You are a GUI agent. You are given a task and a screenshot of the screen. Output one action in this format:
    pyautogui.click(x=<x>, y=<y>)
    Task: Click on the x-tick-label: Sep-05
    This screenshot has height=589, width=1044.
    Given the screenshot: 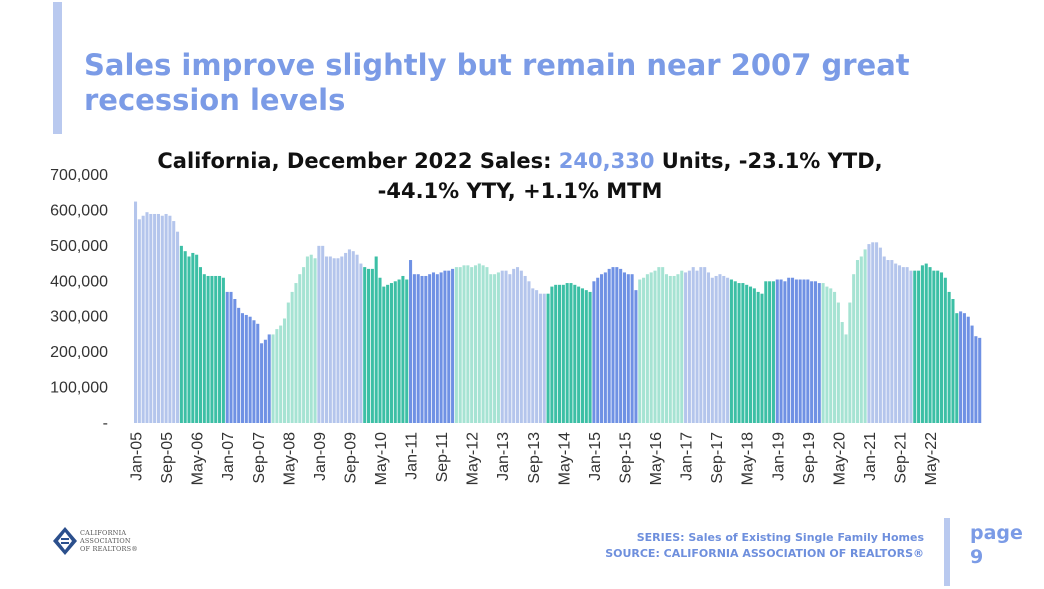 What is the action you would take?
    pyautogui.click(x=167, y=458)
    